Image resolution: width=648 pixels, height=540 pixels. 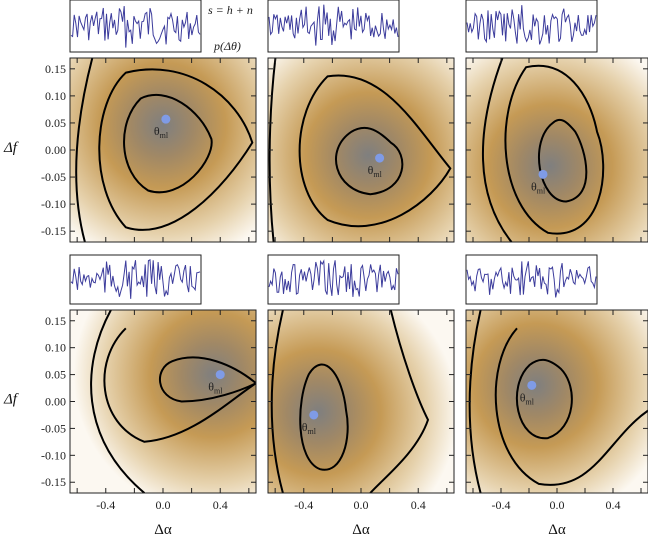 I want to click on panel-bottom-center: θml-0.4 0.0 0.4Δα, so click(x=361, y=423).